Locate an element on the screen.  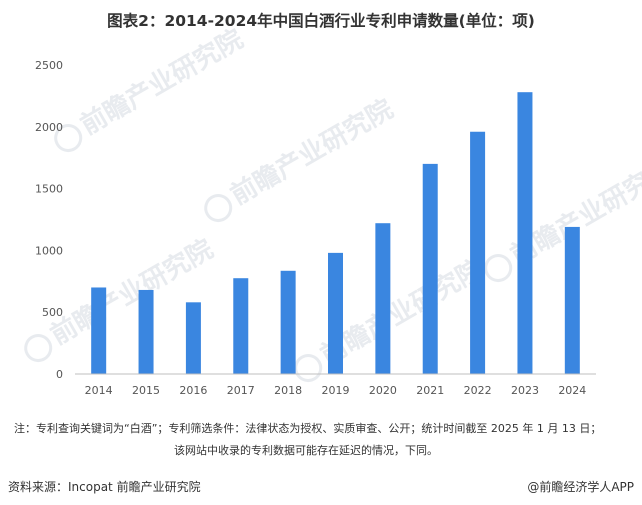
y-tick-label: 2000 is located at coordinates (49, 127).